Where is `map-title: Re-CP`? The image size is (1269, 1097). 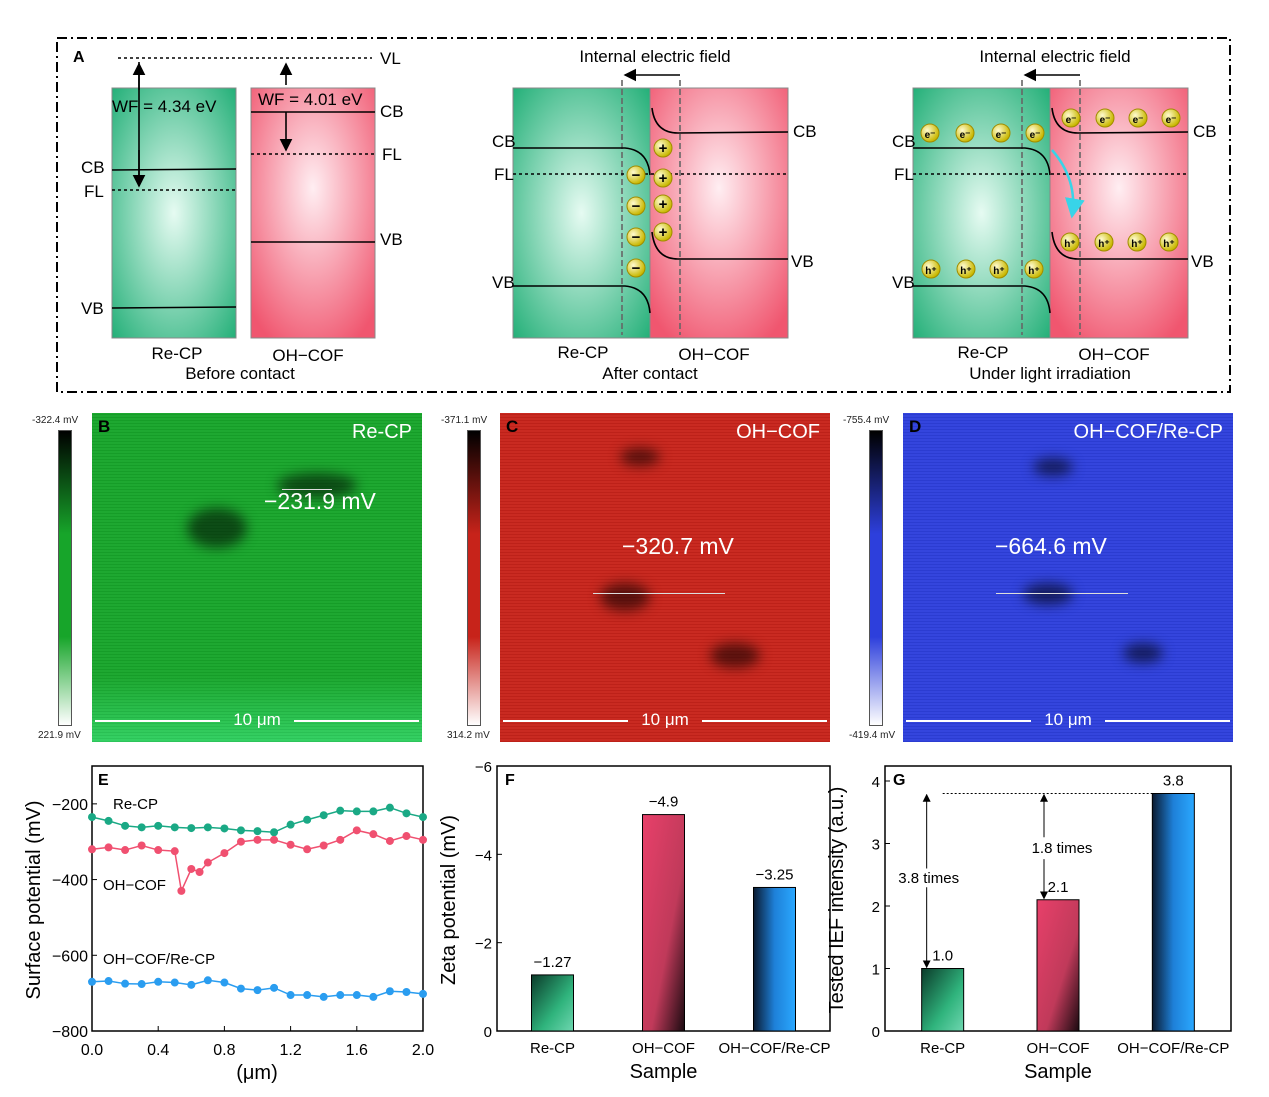
map-title: Re-CP is located at coordinates (381, 432).